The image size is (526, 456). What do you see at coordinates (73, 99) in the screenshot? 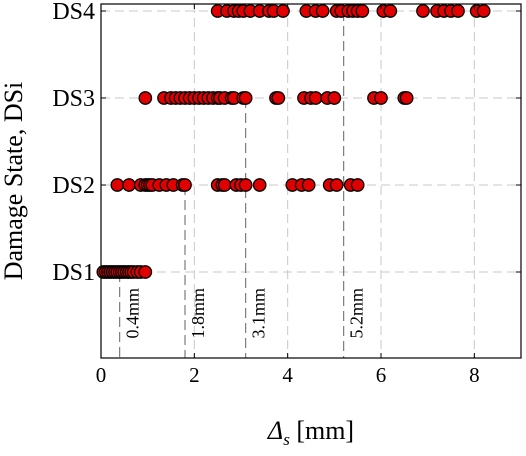
I see `y-tick-label: DS3` at bounding box center [73, 99].